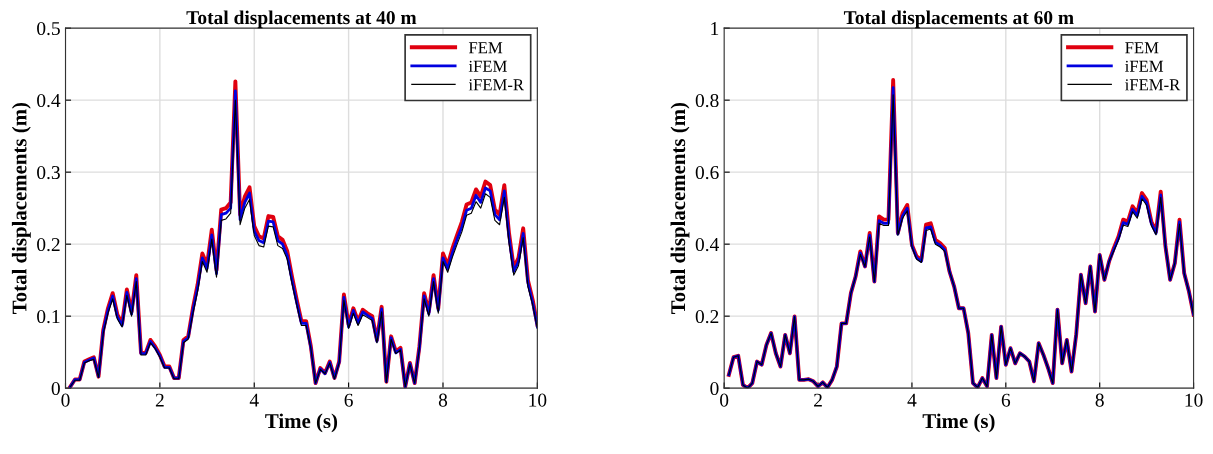 This screenshot has height=454, width=1213. Describe the element at coordinates (48, 316) in the screenshot. I see `y-tick-label: 0.1` at that location.